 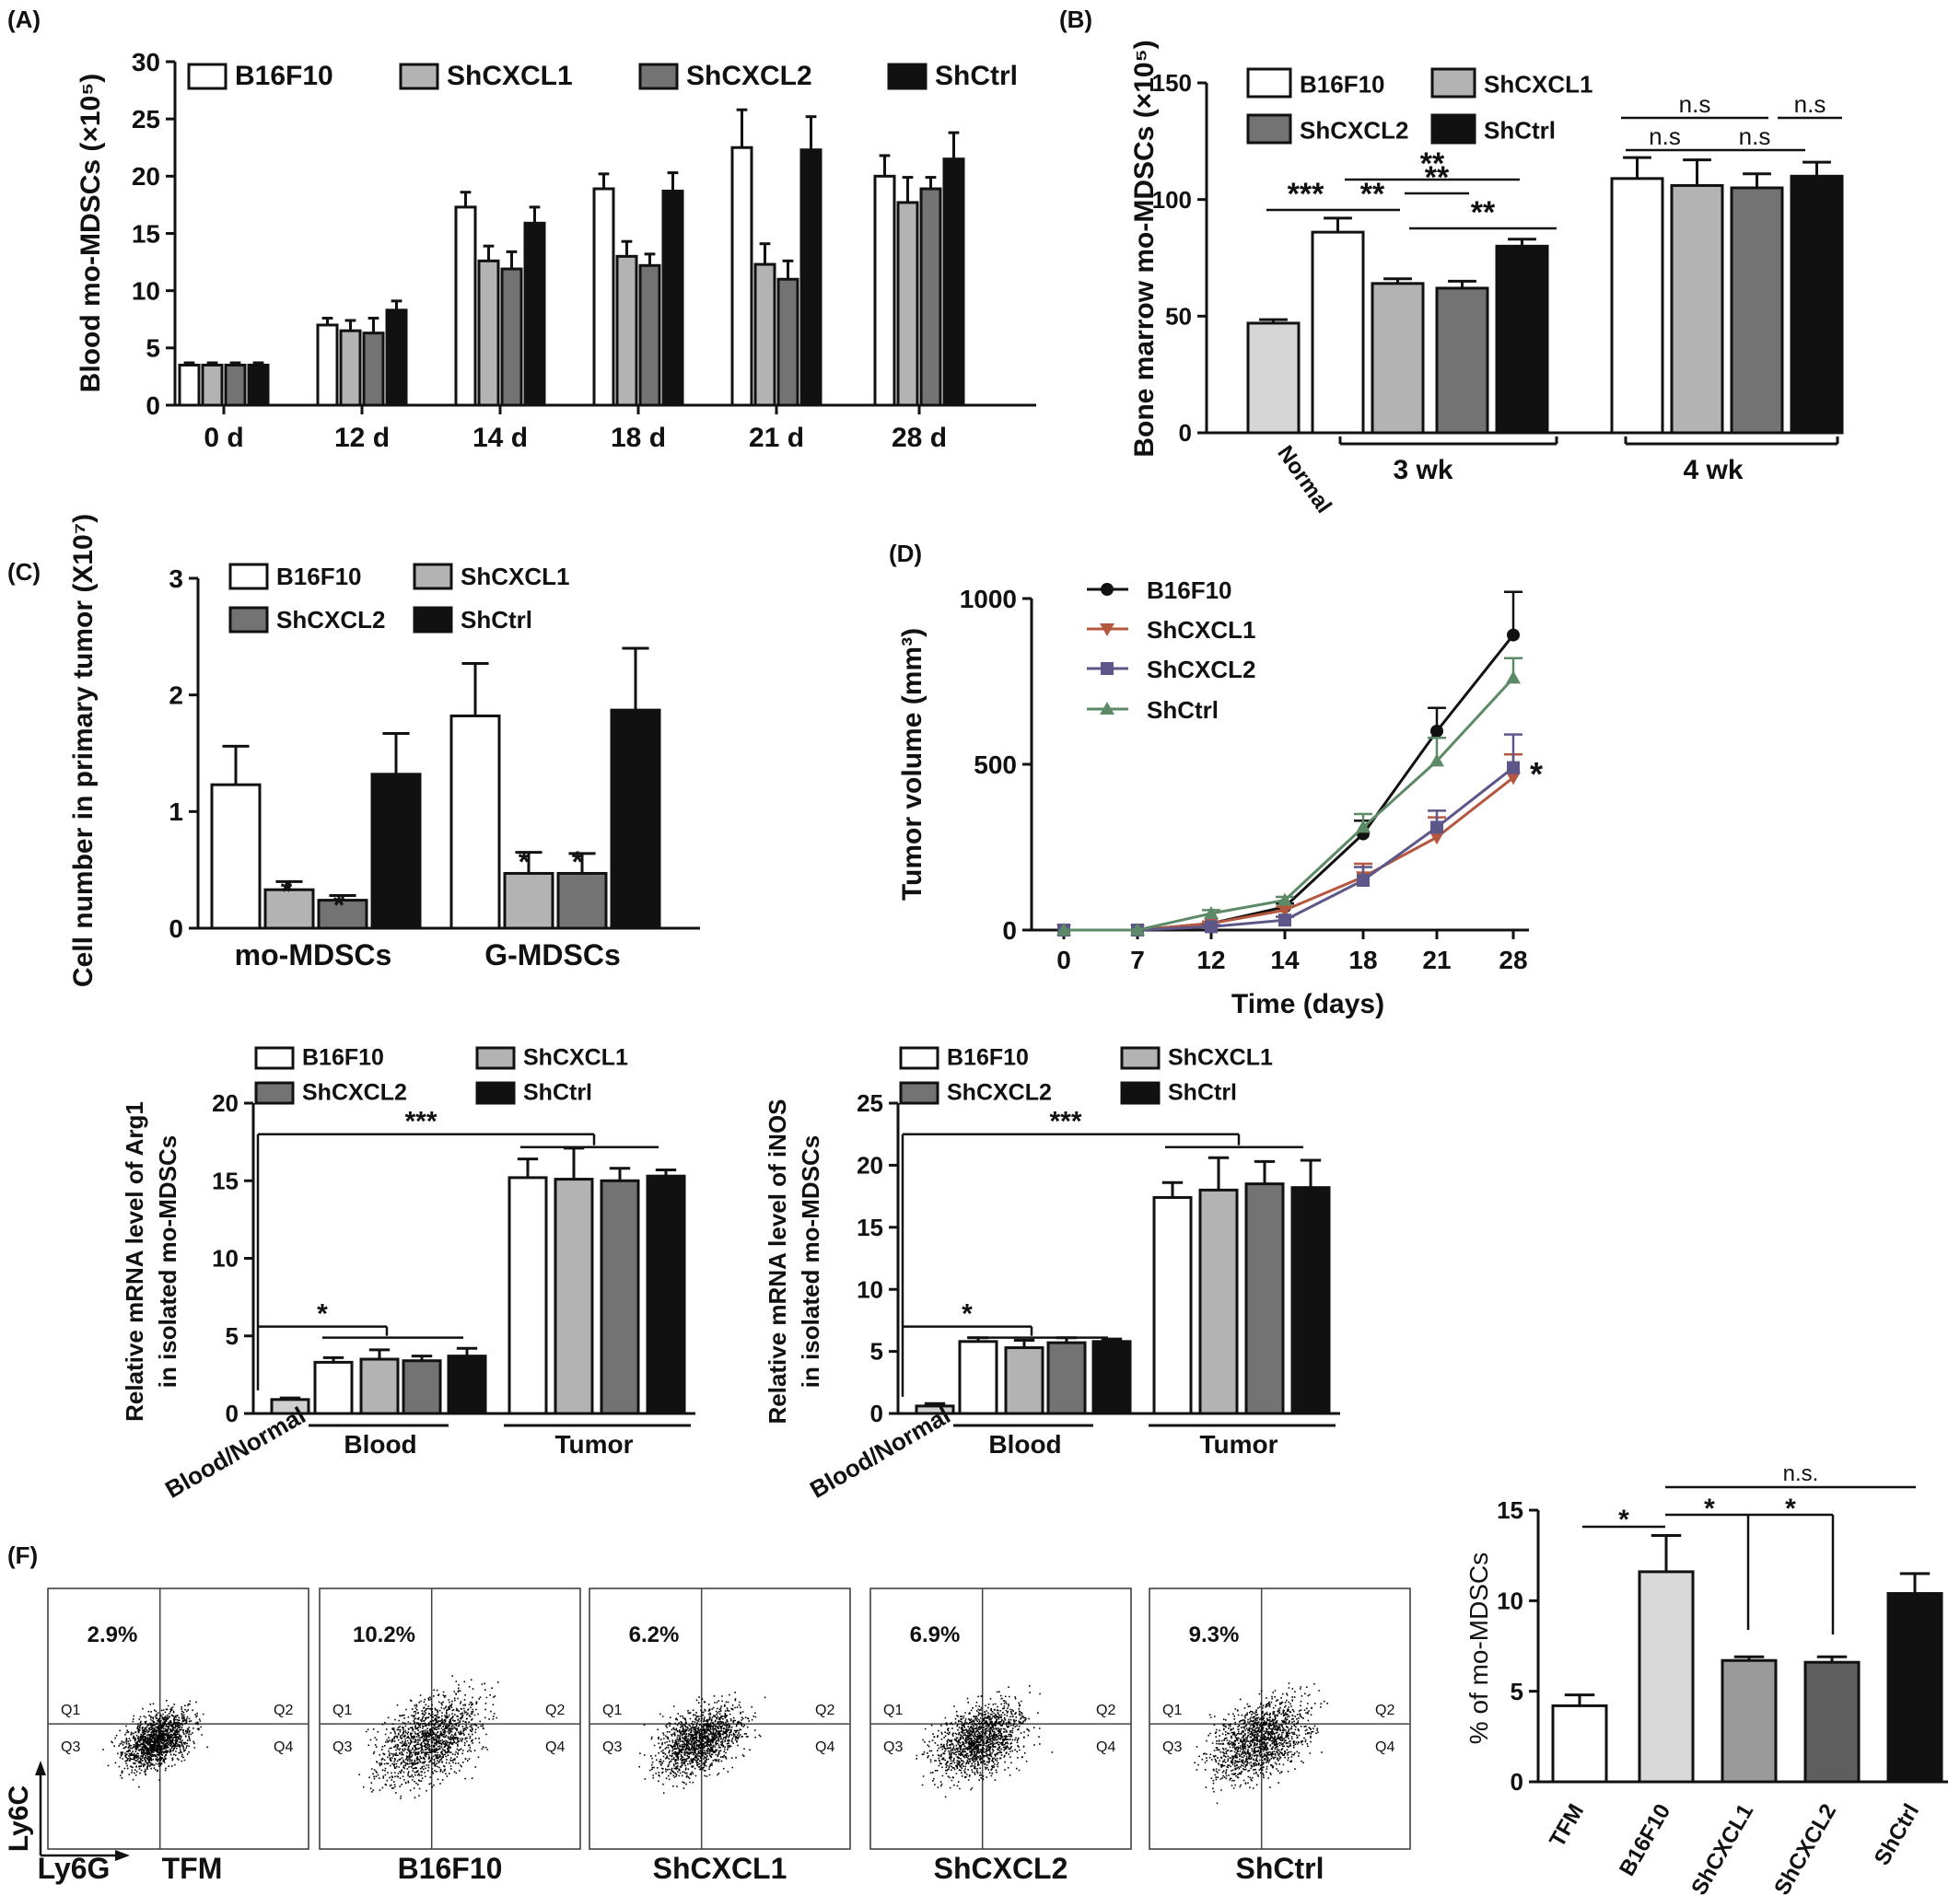 I want to click on flow-dots, so click(x=702, y=1743).